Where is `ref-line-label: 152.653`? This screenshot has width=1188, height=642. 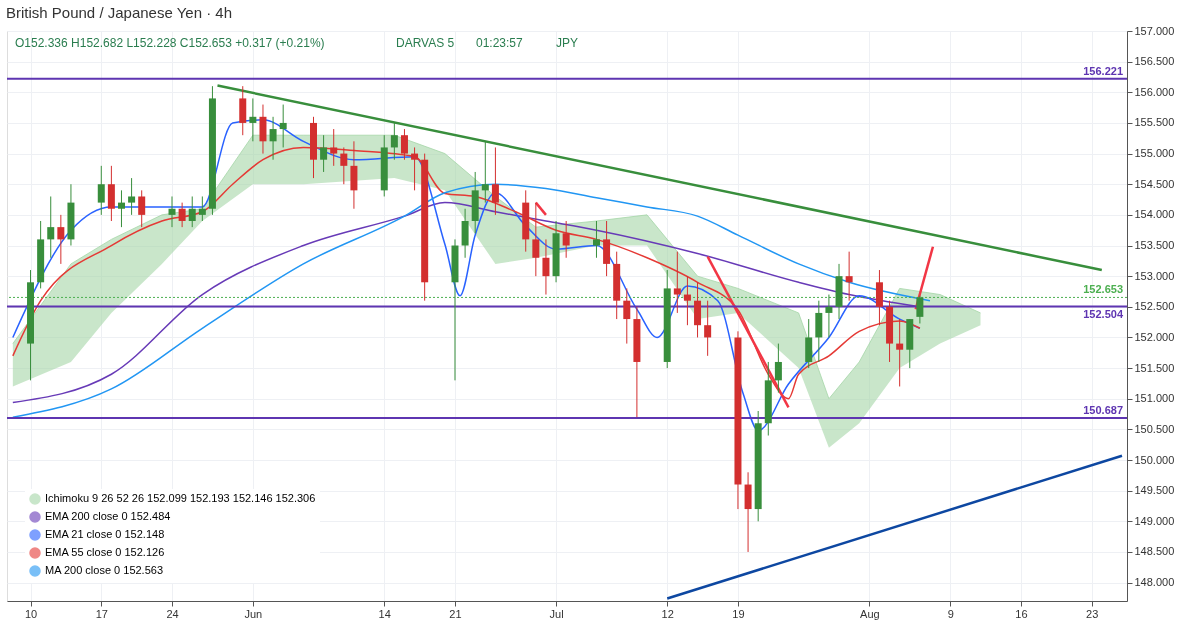
ref-line-label: 152.653 is located at coordinates (1103, 289).